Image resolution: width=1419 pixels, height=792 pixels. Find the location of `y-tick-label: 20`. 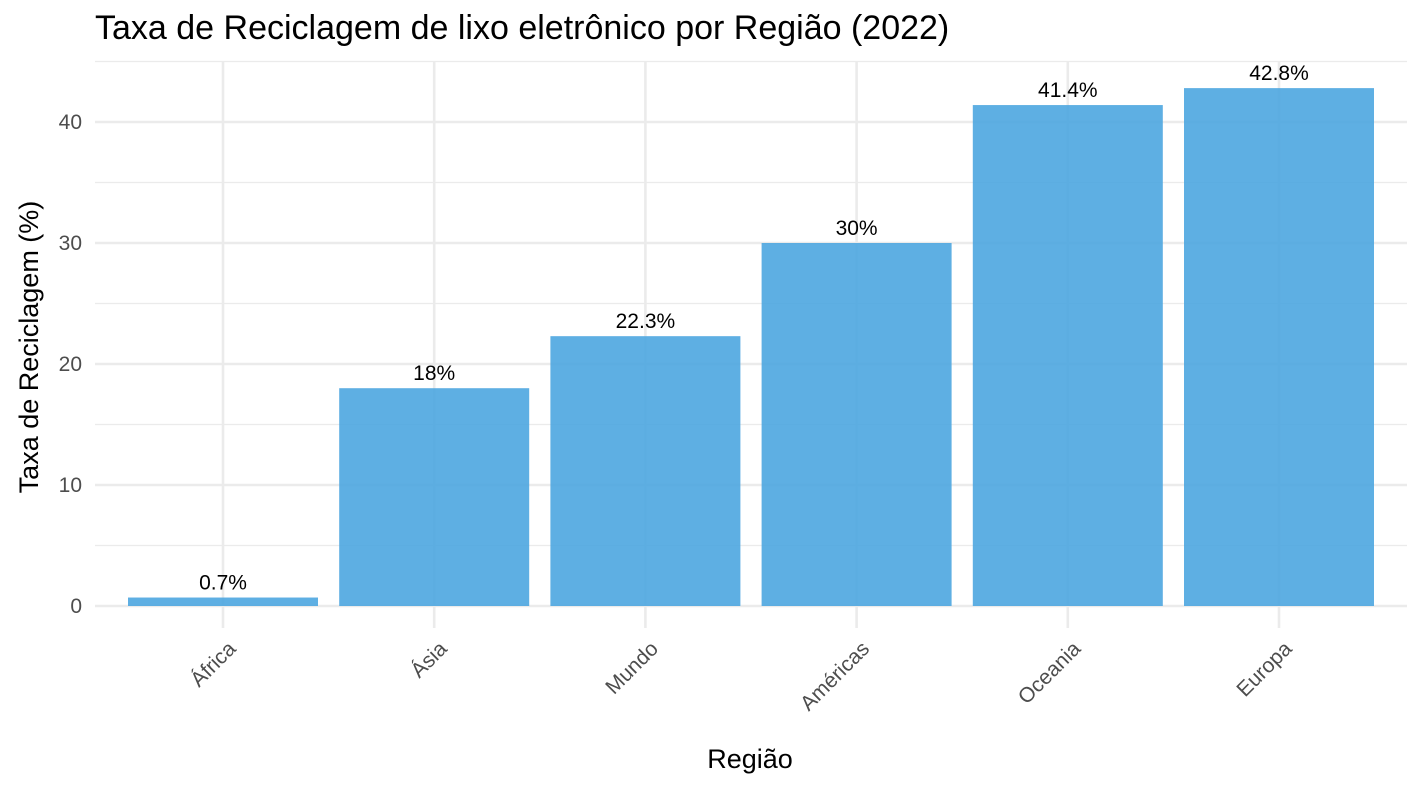

y-tick-label: 20 is located at coordinates (70, 364).